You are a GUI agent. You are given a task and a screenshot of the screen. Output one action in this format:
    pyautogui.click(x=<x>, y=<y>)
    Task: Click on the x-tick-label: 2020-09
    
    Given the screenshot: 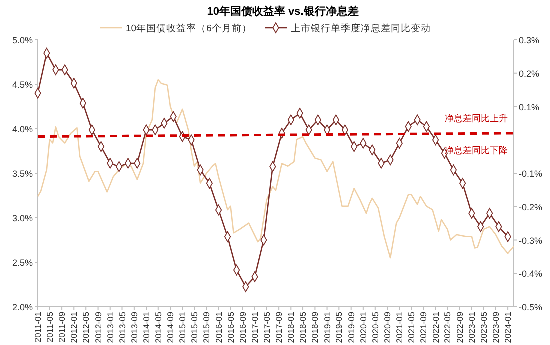 What is the action you would take?
    pyautogui.click(x=387, y=328)
    